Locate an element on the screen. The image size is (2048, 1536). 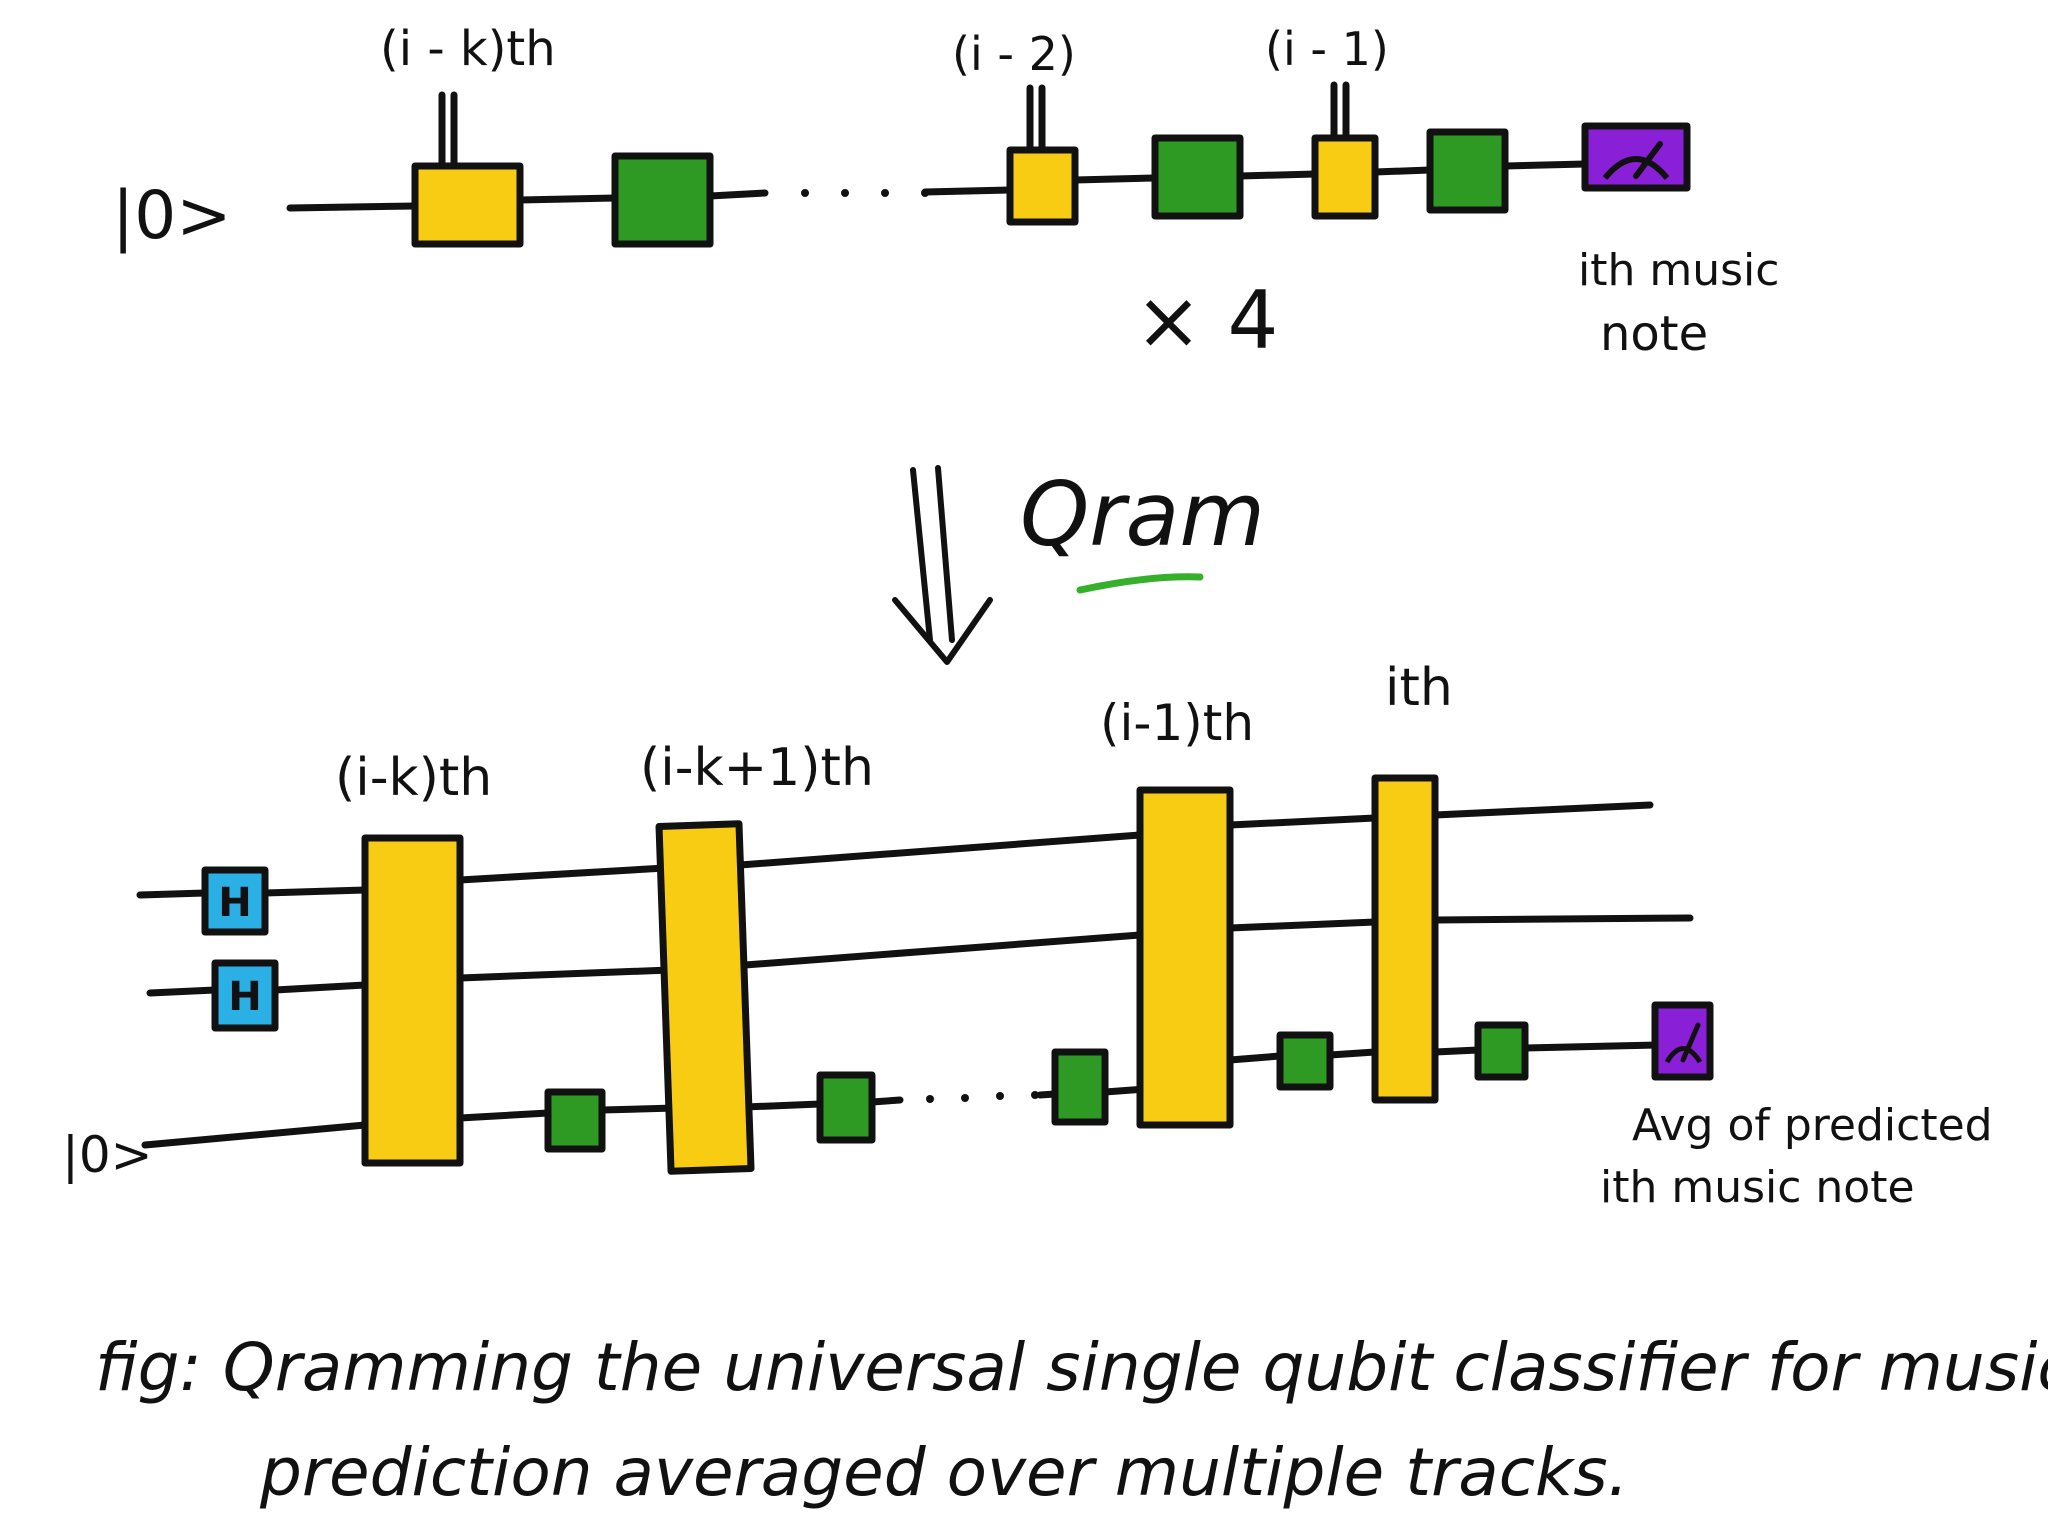
top-encoding-gate-i2 is located at coordinates (1042, 186).